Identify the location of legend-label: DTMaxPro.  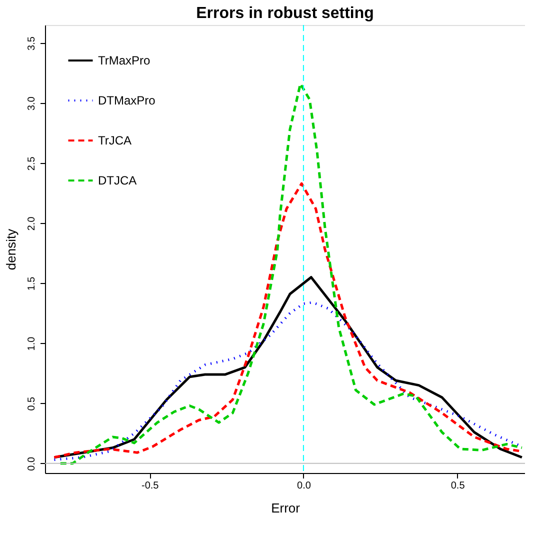
(127, 101).